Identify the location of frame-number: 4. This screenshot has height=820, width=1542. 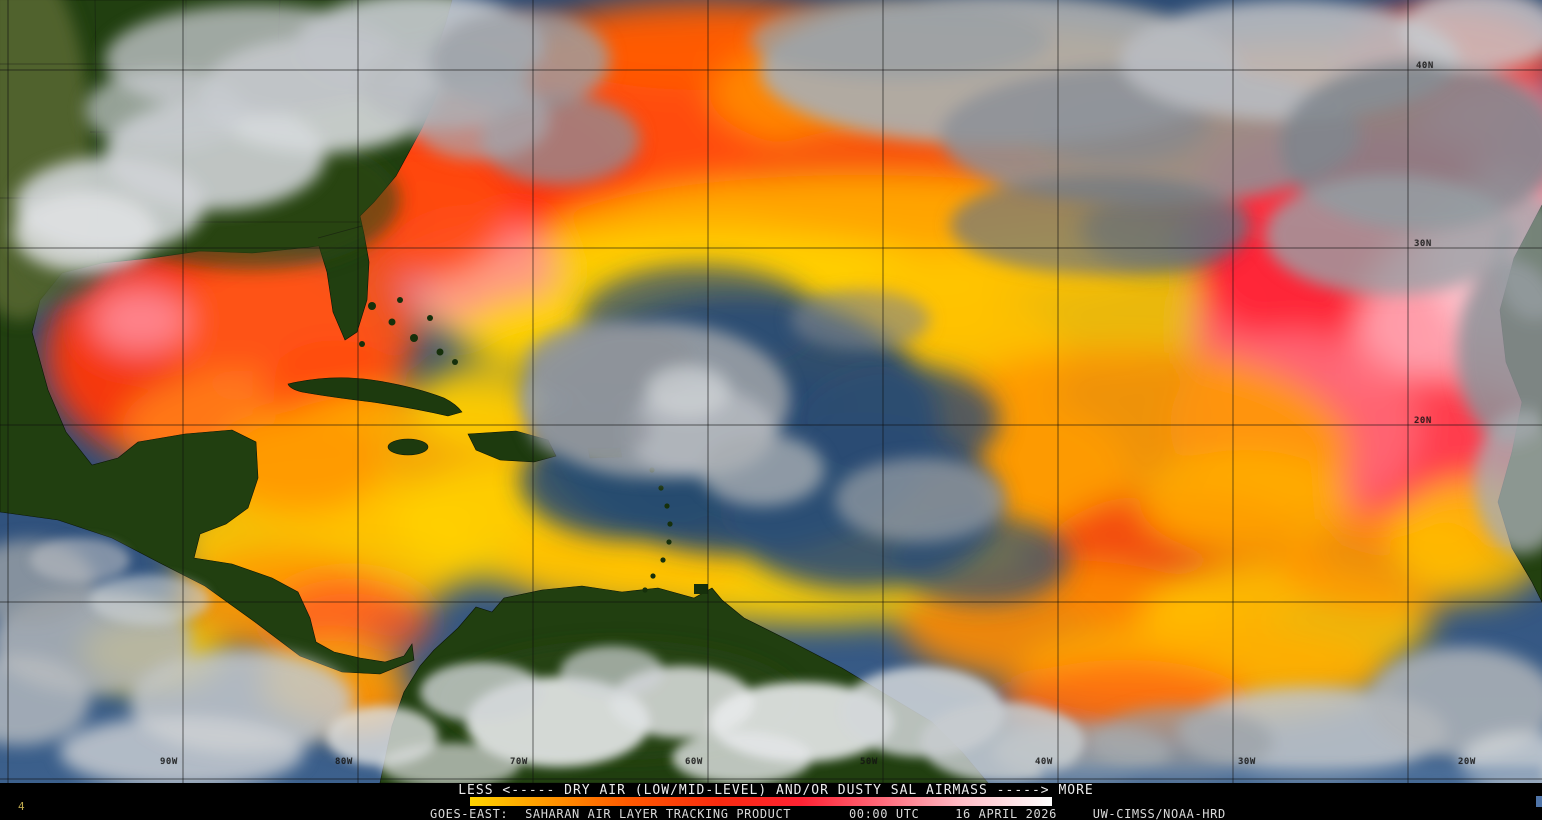
(21, 806).